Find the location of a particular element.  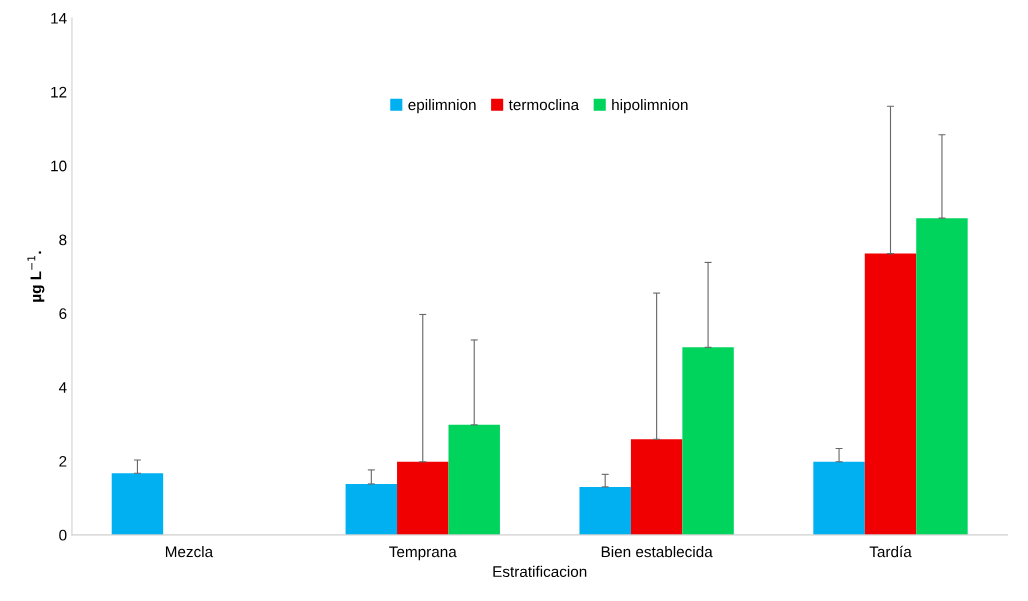

x-tick-label: Temprana is located at coordinates (423, 553).